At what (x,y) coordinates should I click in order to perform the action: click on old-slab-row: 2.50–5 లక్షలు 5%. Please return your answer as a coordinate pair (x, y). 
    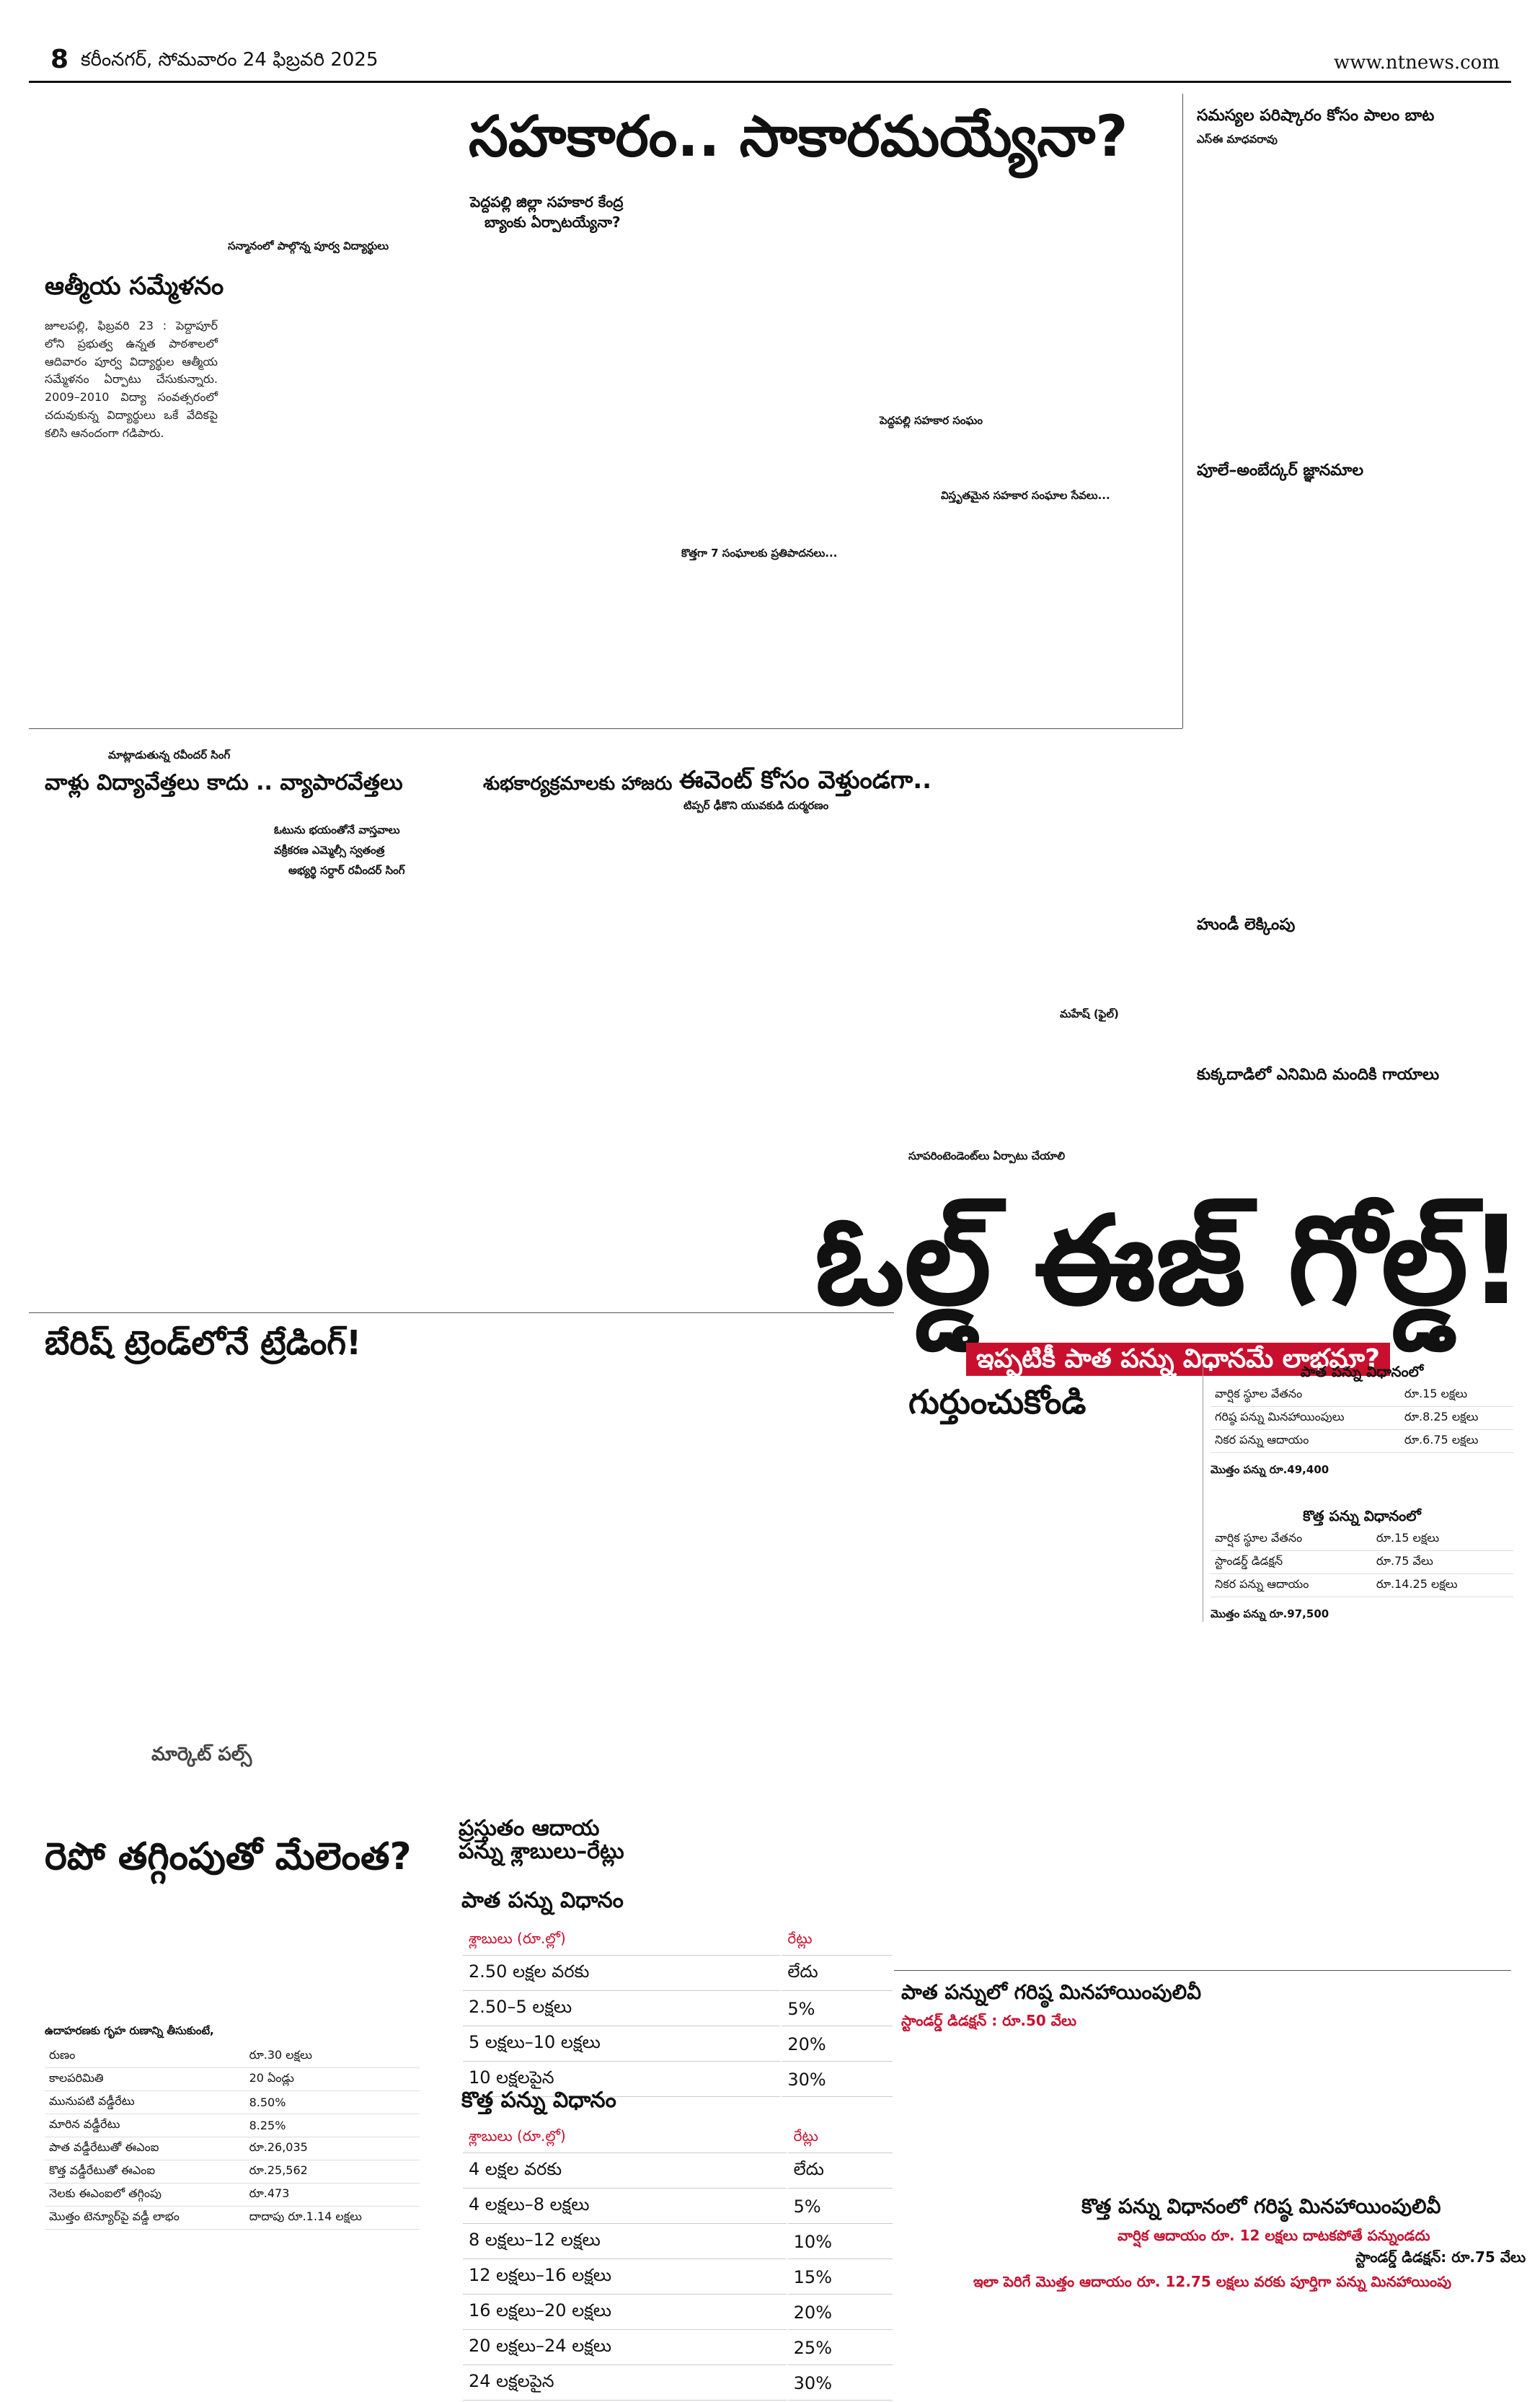
    Looking at the image, I should click on (678, 2009).